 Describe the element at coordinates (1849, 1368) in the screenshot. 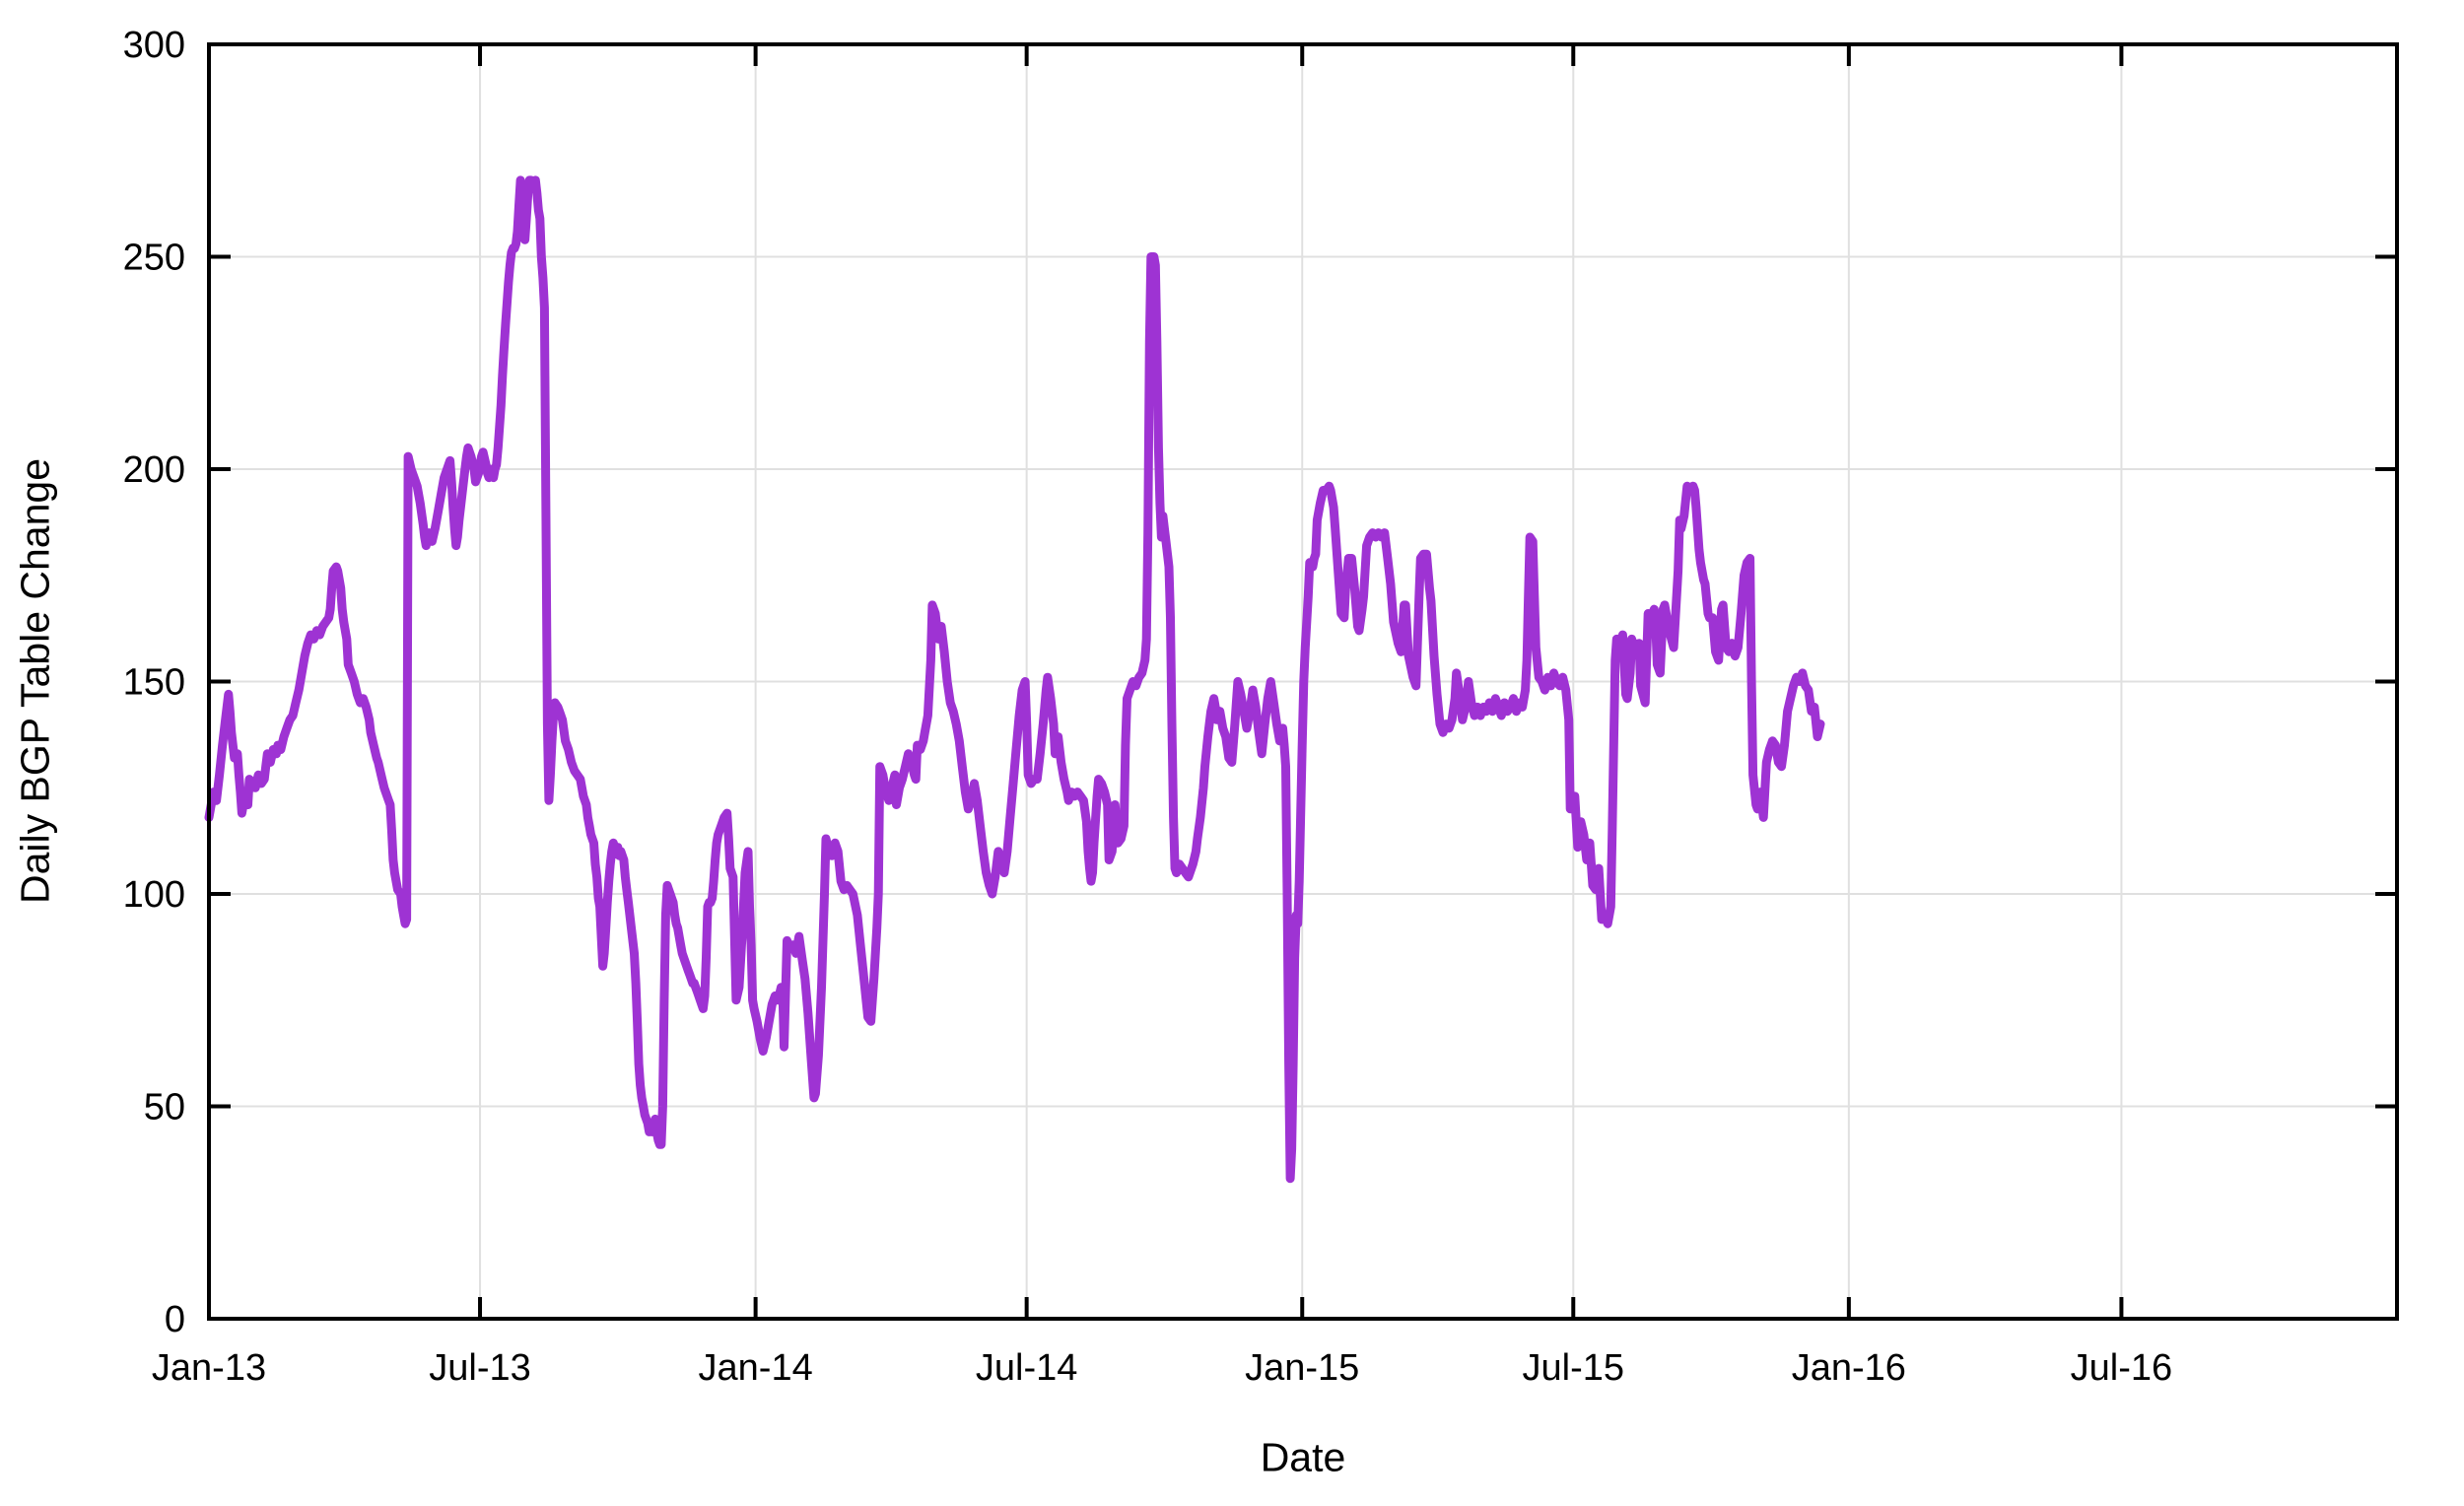

I see `x-tick-label: Jan-16` at that location.